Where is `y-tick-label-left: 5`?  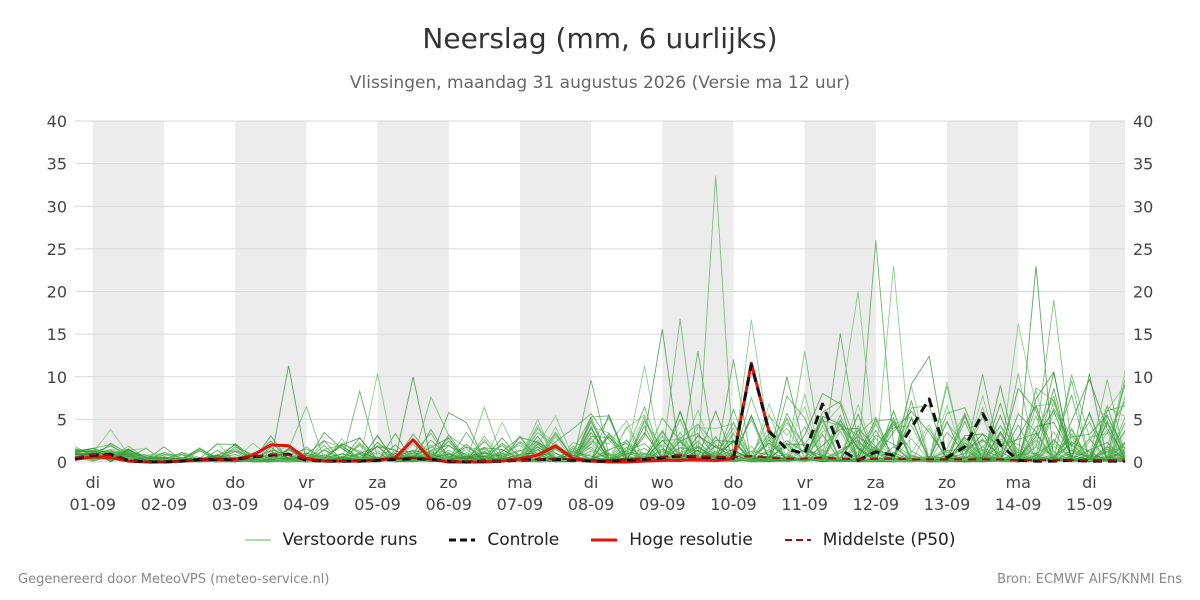
y-tick-label-left: 5 is located at coordinates (62, 419).